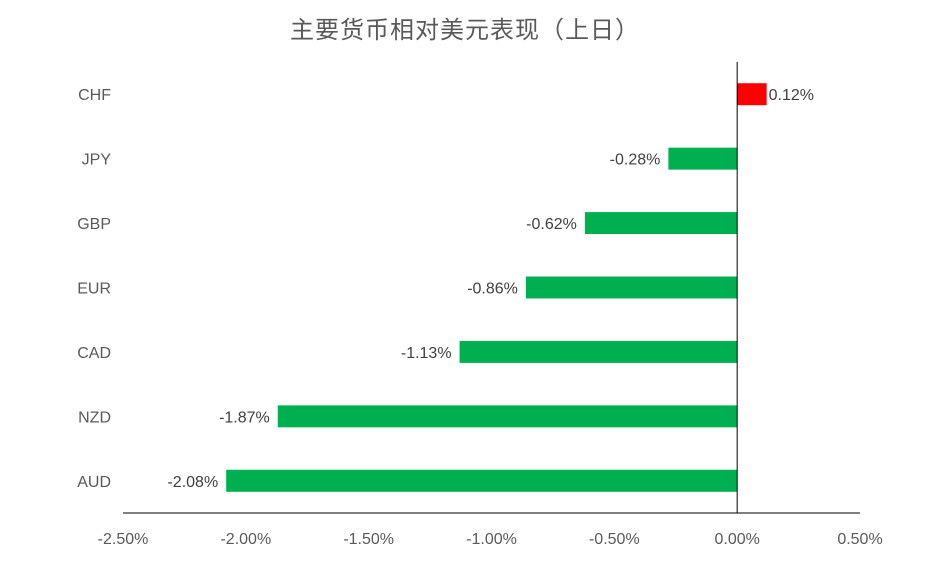 The image size is (930, 574). Describe the element at coordinates (736, 539) in the screenshot. I see `x-tick-label: 0.00%` at that location.